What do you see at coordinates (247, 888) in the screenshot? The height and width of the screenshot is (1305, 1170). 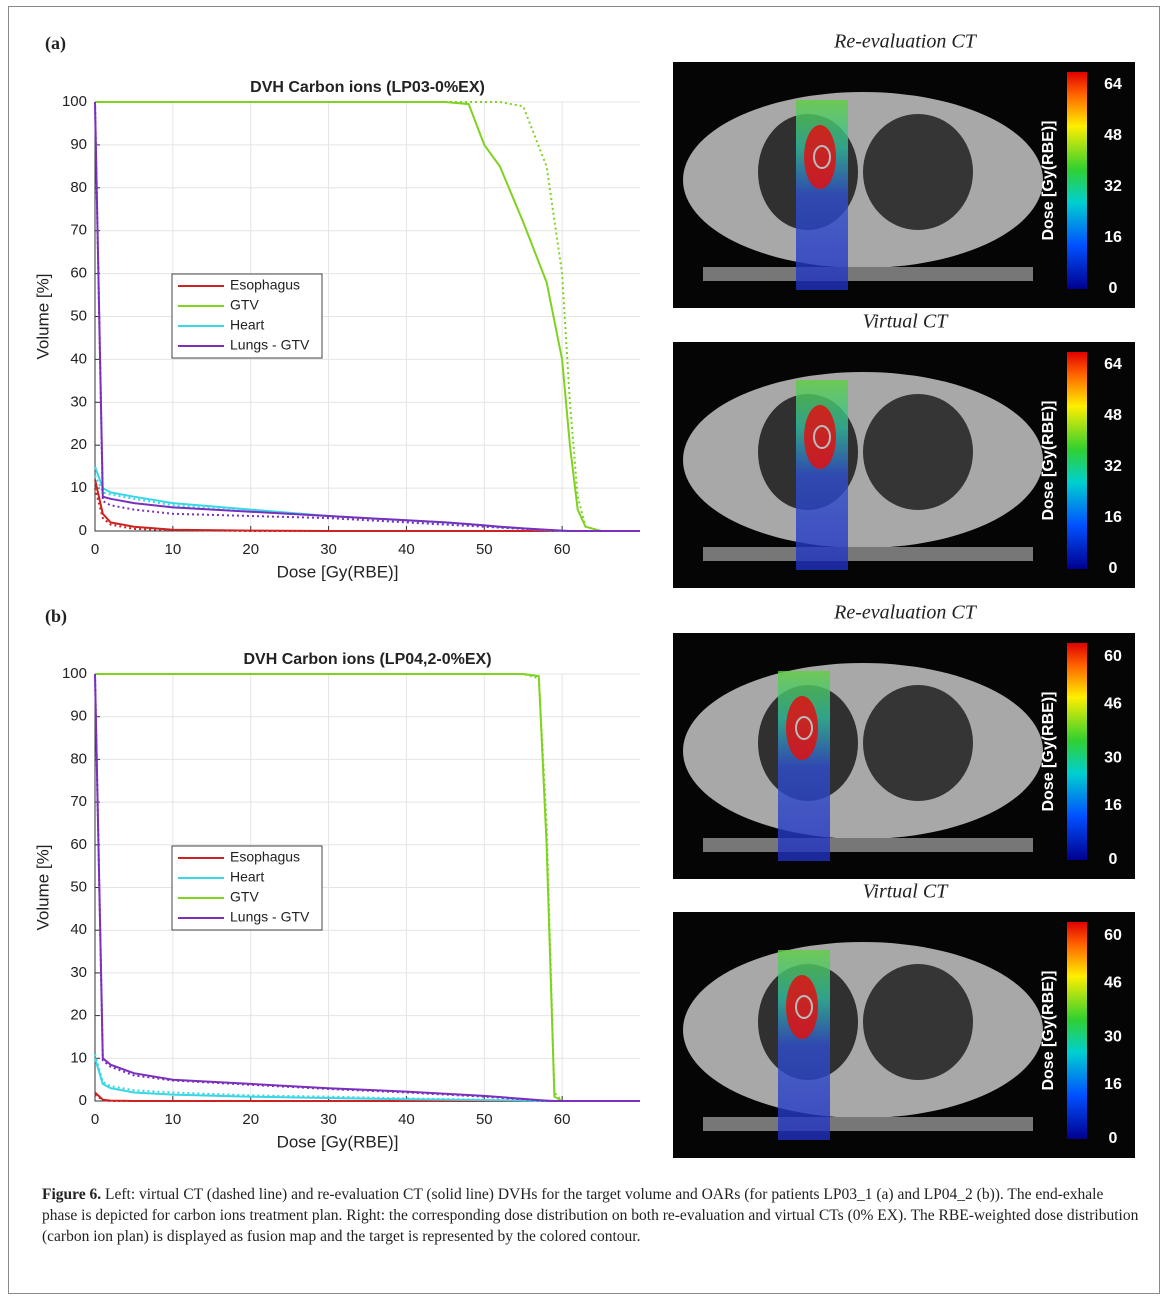 I see `legend-box` at bounding box center [247, 888].